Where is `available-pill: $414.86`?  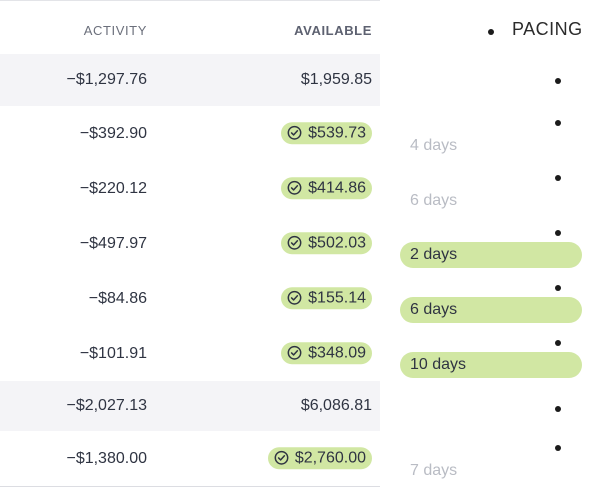 available-pill: $414.86 is located at coordinates (326, 188).